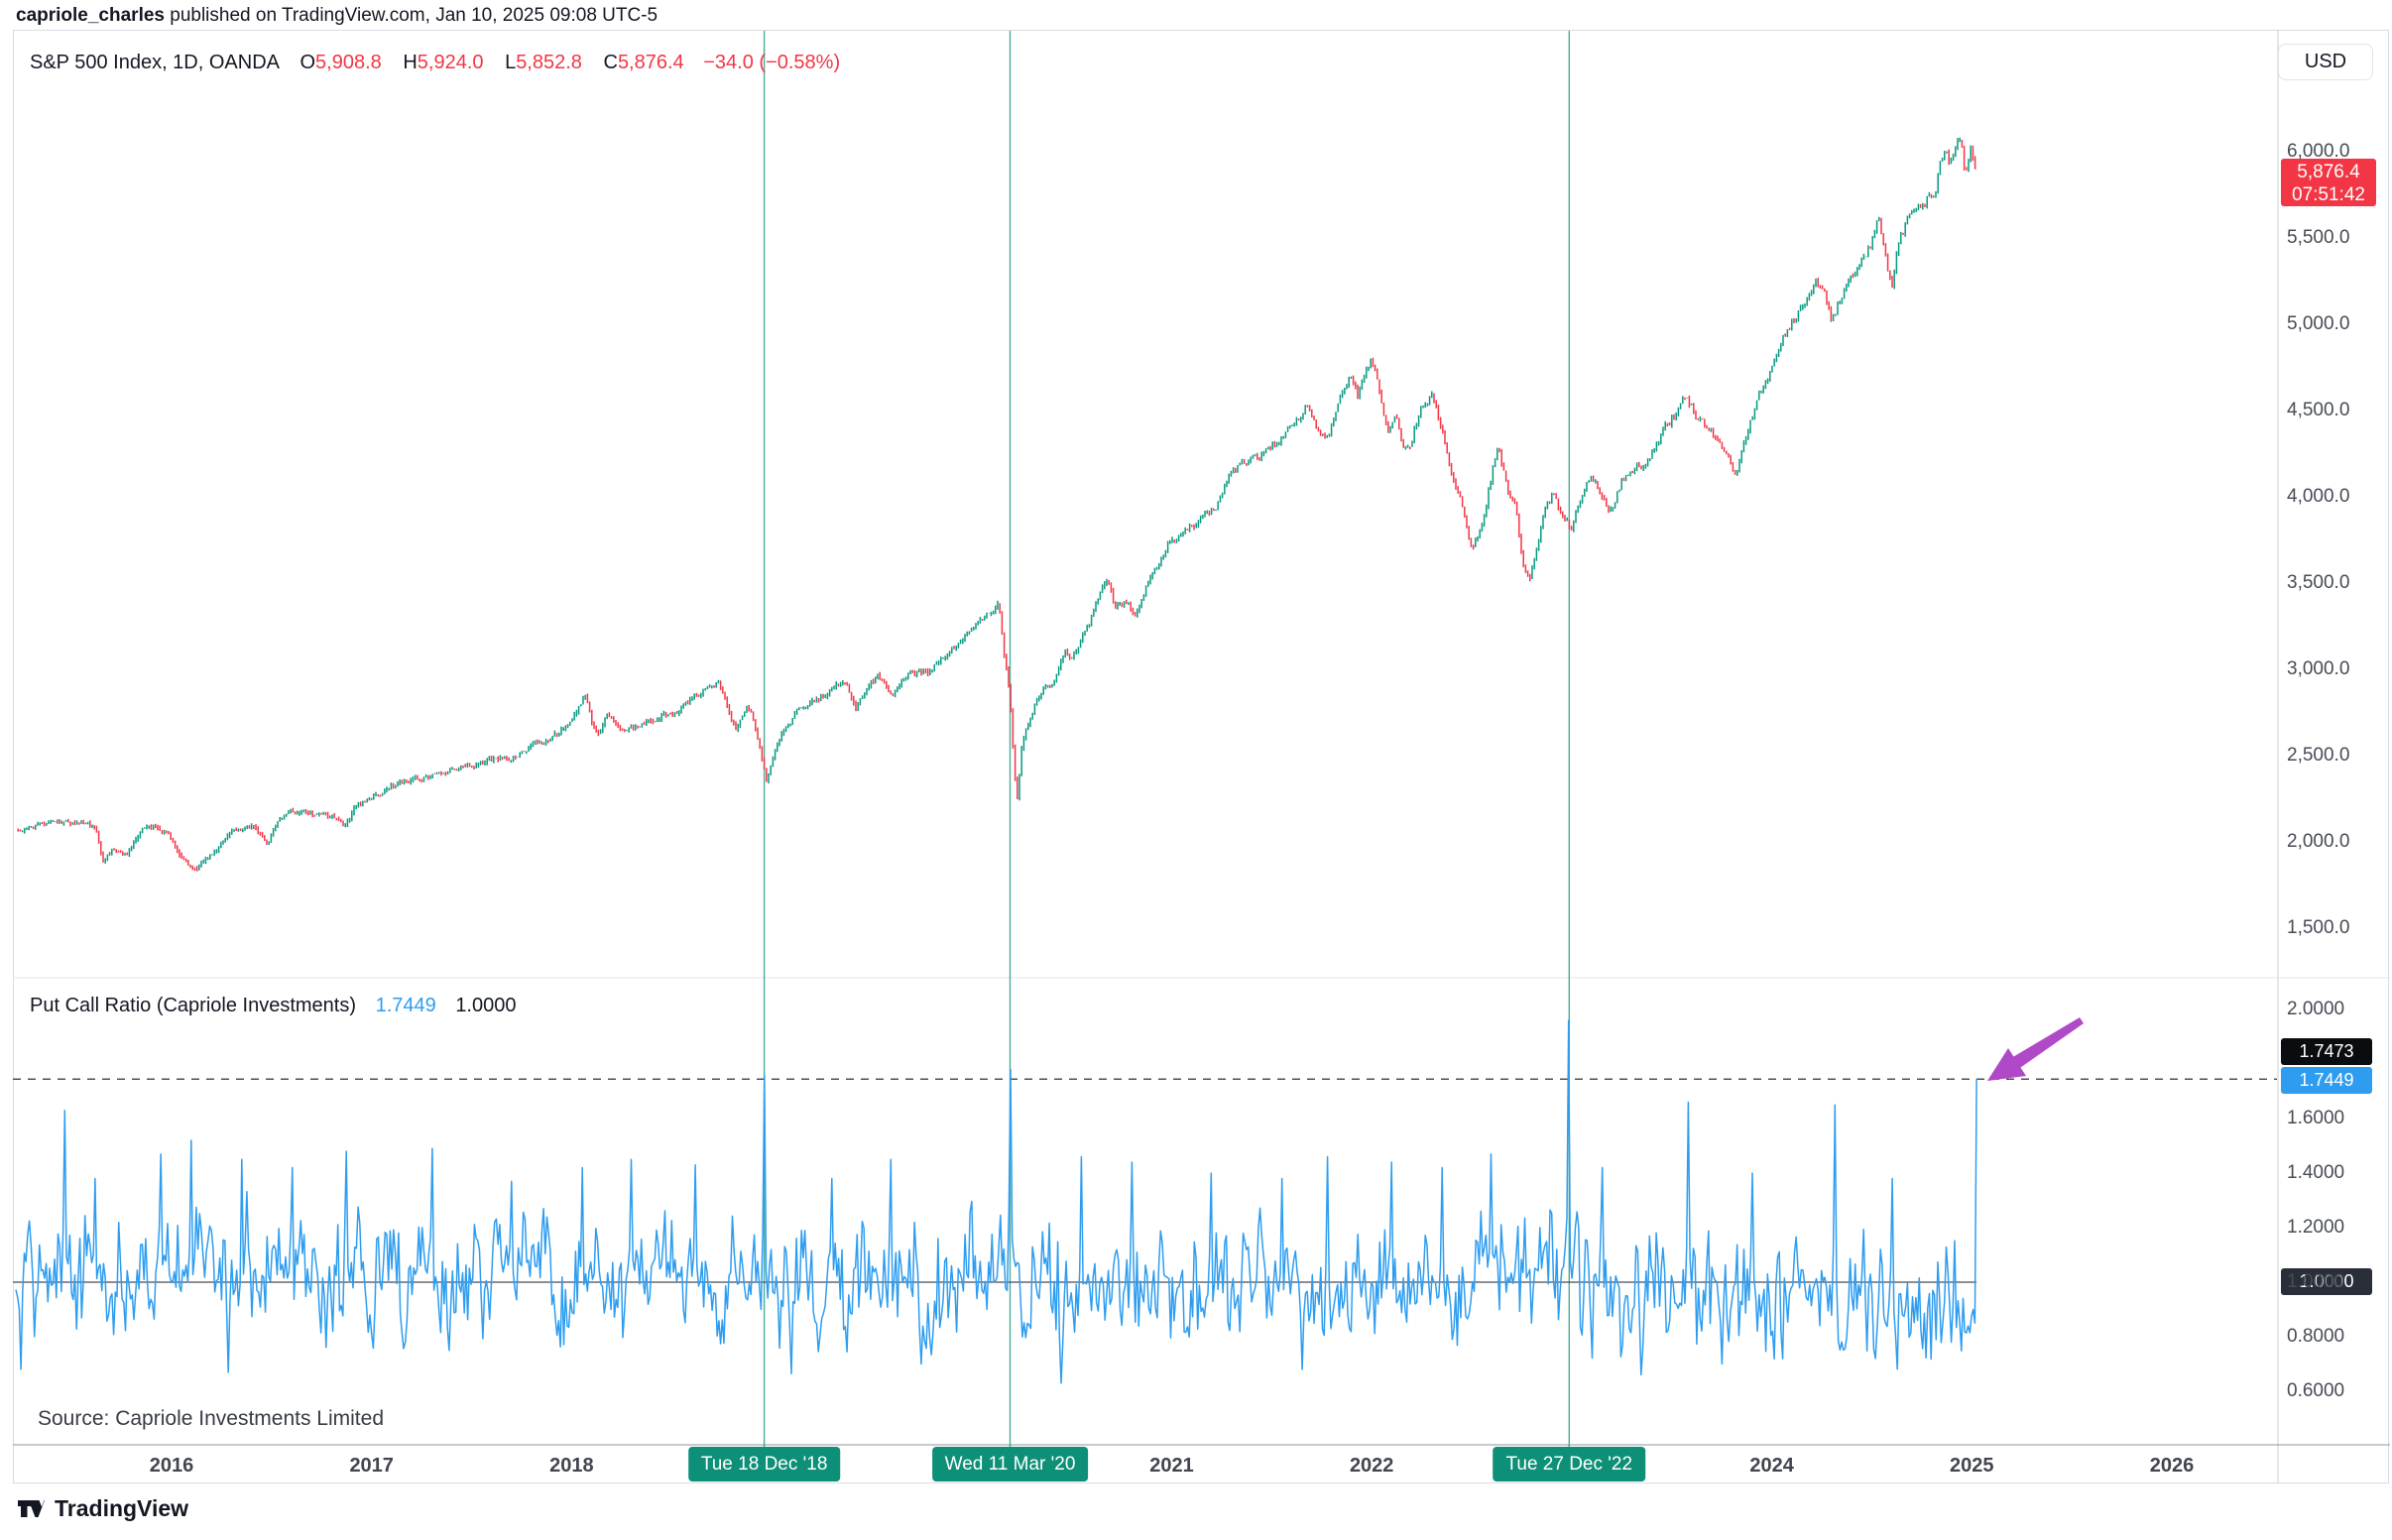 The height and width of the screenshot is (1540, 2392). I want to click on pcr-tick-1.2: 1.2000, so click(2316, 1227).